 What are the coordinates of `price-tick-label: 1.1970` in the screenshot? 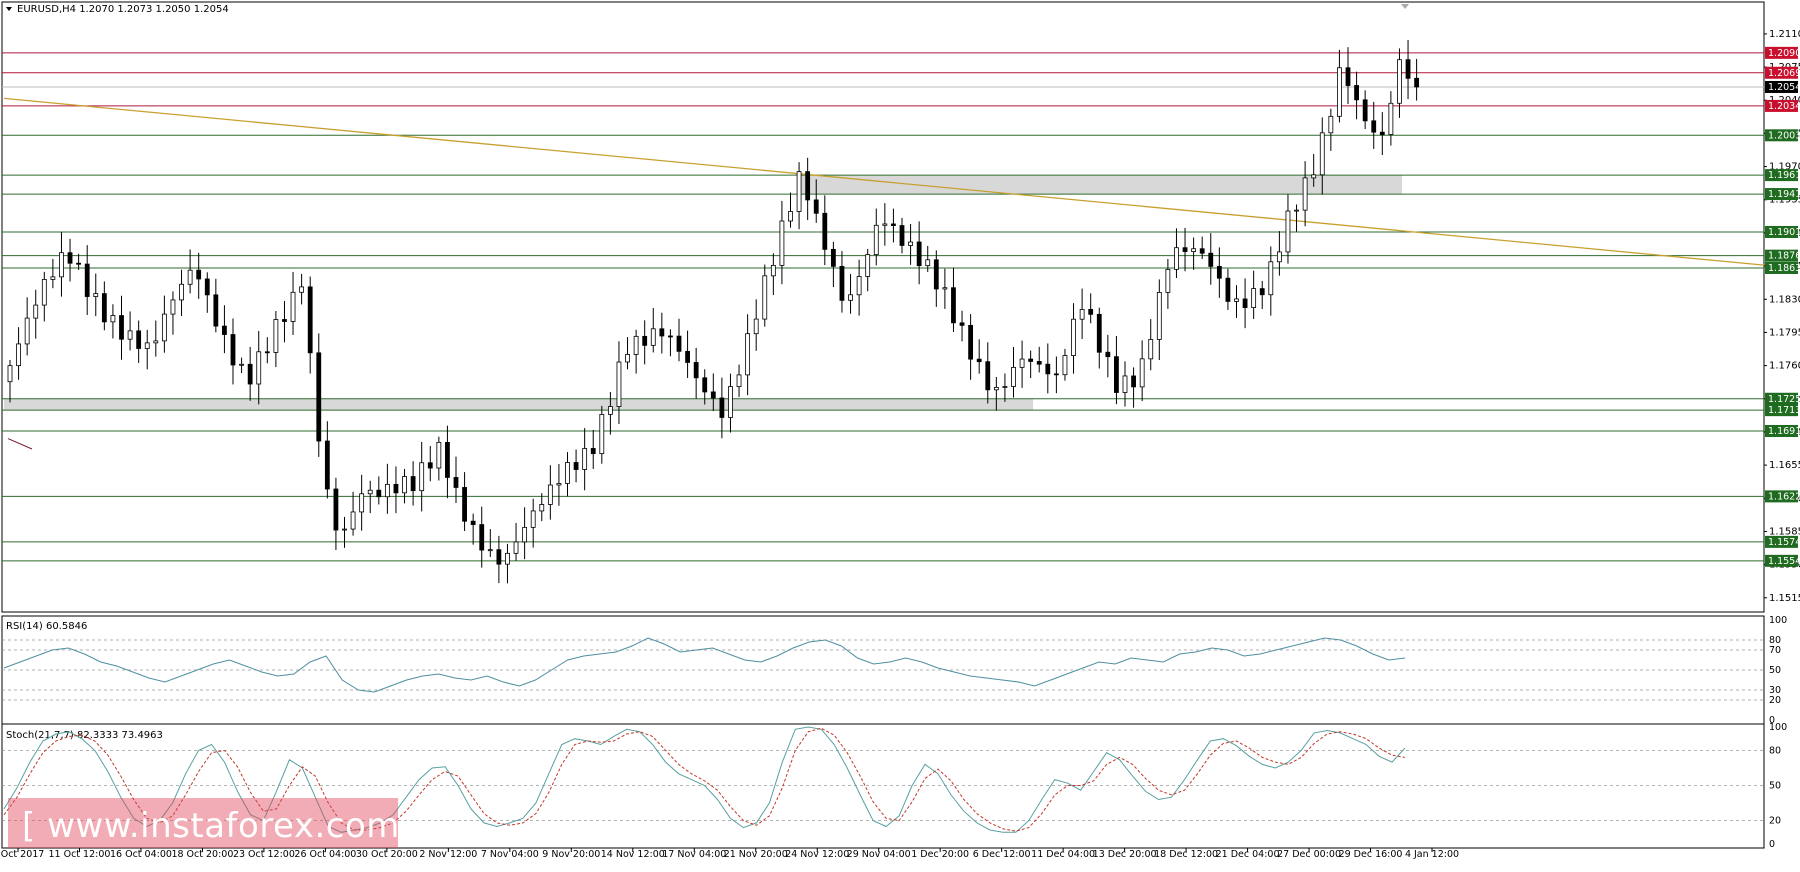 It's located at (1784, 167).